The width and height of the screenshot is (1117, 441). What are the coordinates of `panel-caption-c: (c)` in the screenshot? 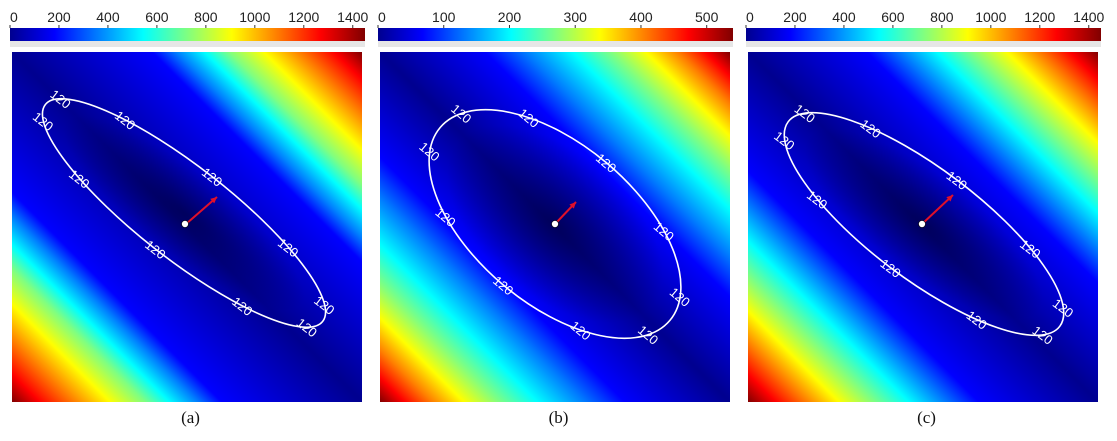 It's located at (926, 417).